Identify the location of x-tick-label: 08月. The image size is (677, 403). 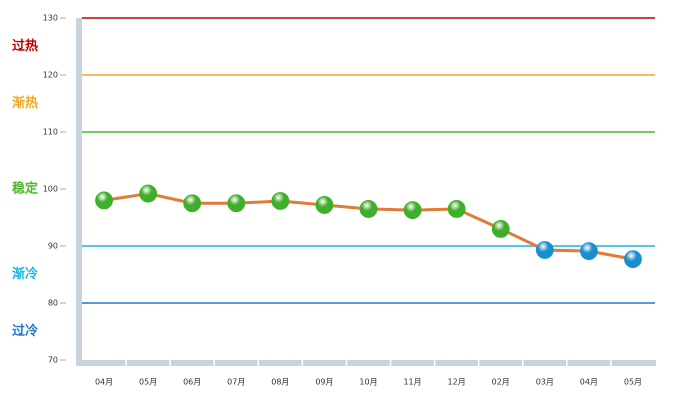
(280, 382).